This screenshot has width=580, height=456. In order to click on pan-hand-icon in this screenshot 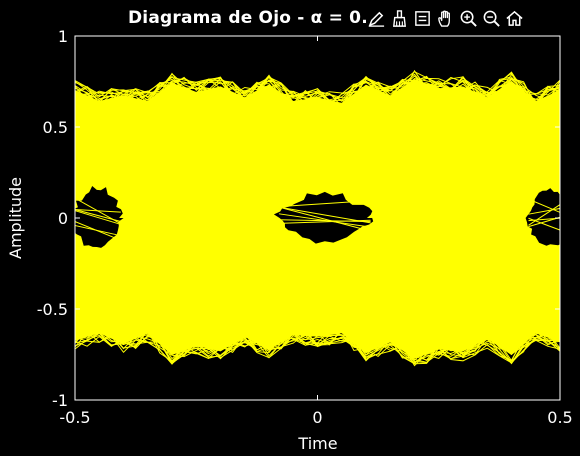, I will do `click(445, 18)`.